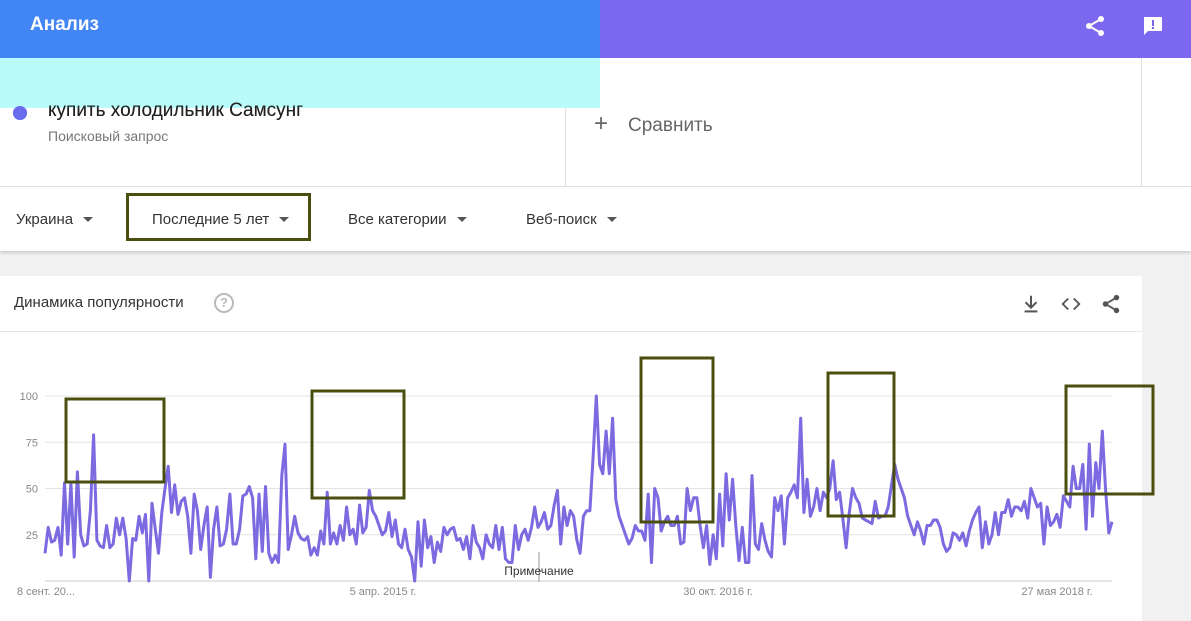  Describe the element at coordinates (601, 123) in the screenshot. I see `plus-icon: +` at that location.